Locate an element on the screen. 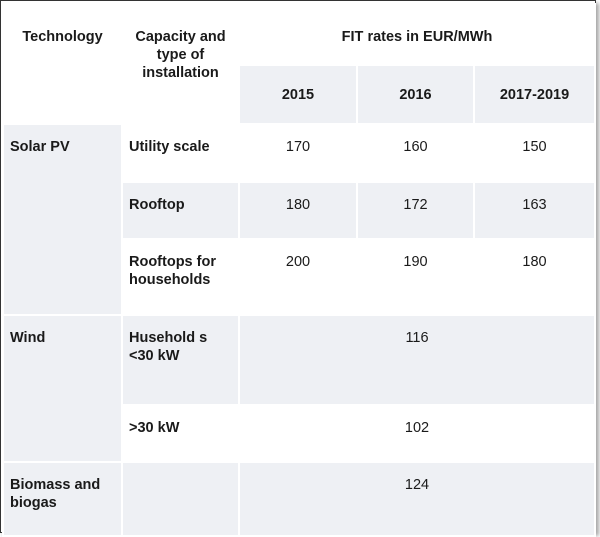 The height and width of the screenshot is (537, 600). header-technology: Technology is located at coordinates (62, 64).